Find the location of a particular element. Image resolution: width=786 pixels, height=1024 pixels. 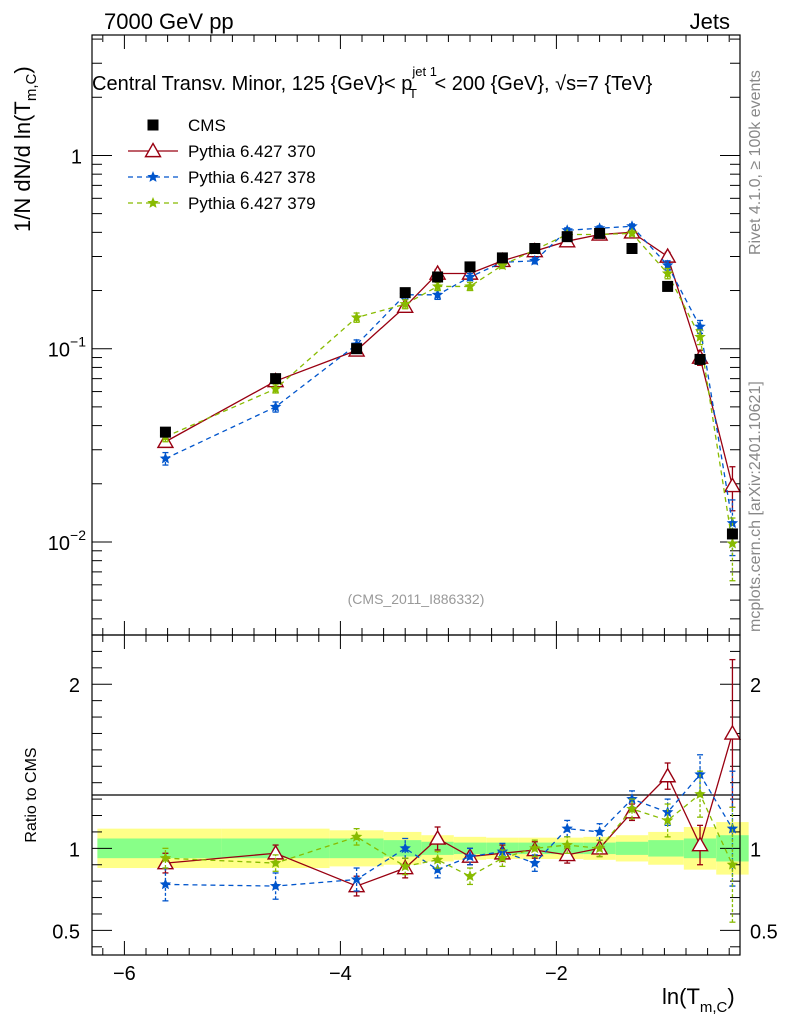

y-label-post: ) is located at coordinates (22, 69).